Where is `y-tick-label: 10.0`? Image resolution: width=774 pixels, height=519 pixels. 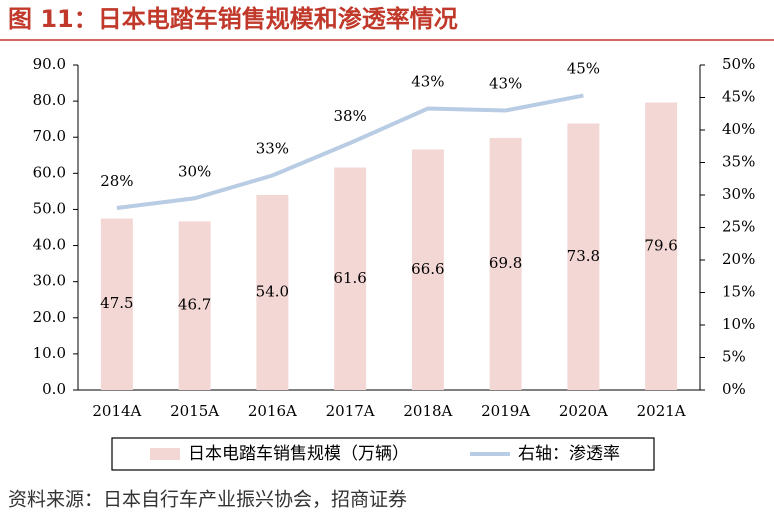
y-tick-label: 10.0 is located at coordinates (49, 353).